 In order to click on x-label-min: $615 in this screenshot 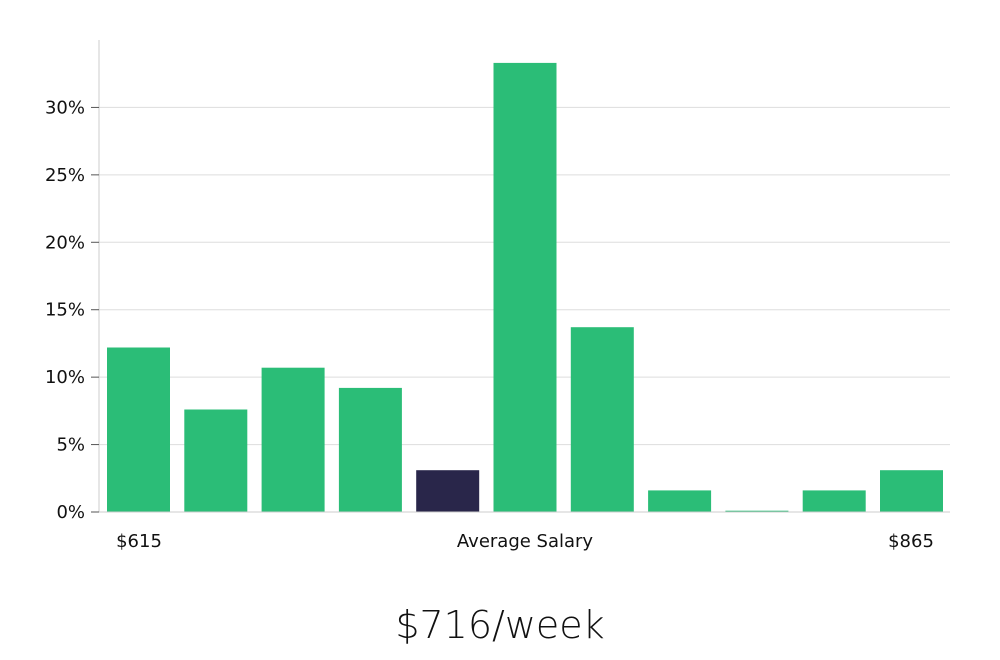, I will do `click(139, 541)`.